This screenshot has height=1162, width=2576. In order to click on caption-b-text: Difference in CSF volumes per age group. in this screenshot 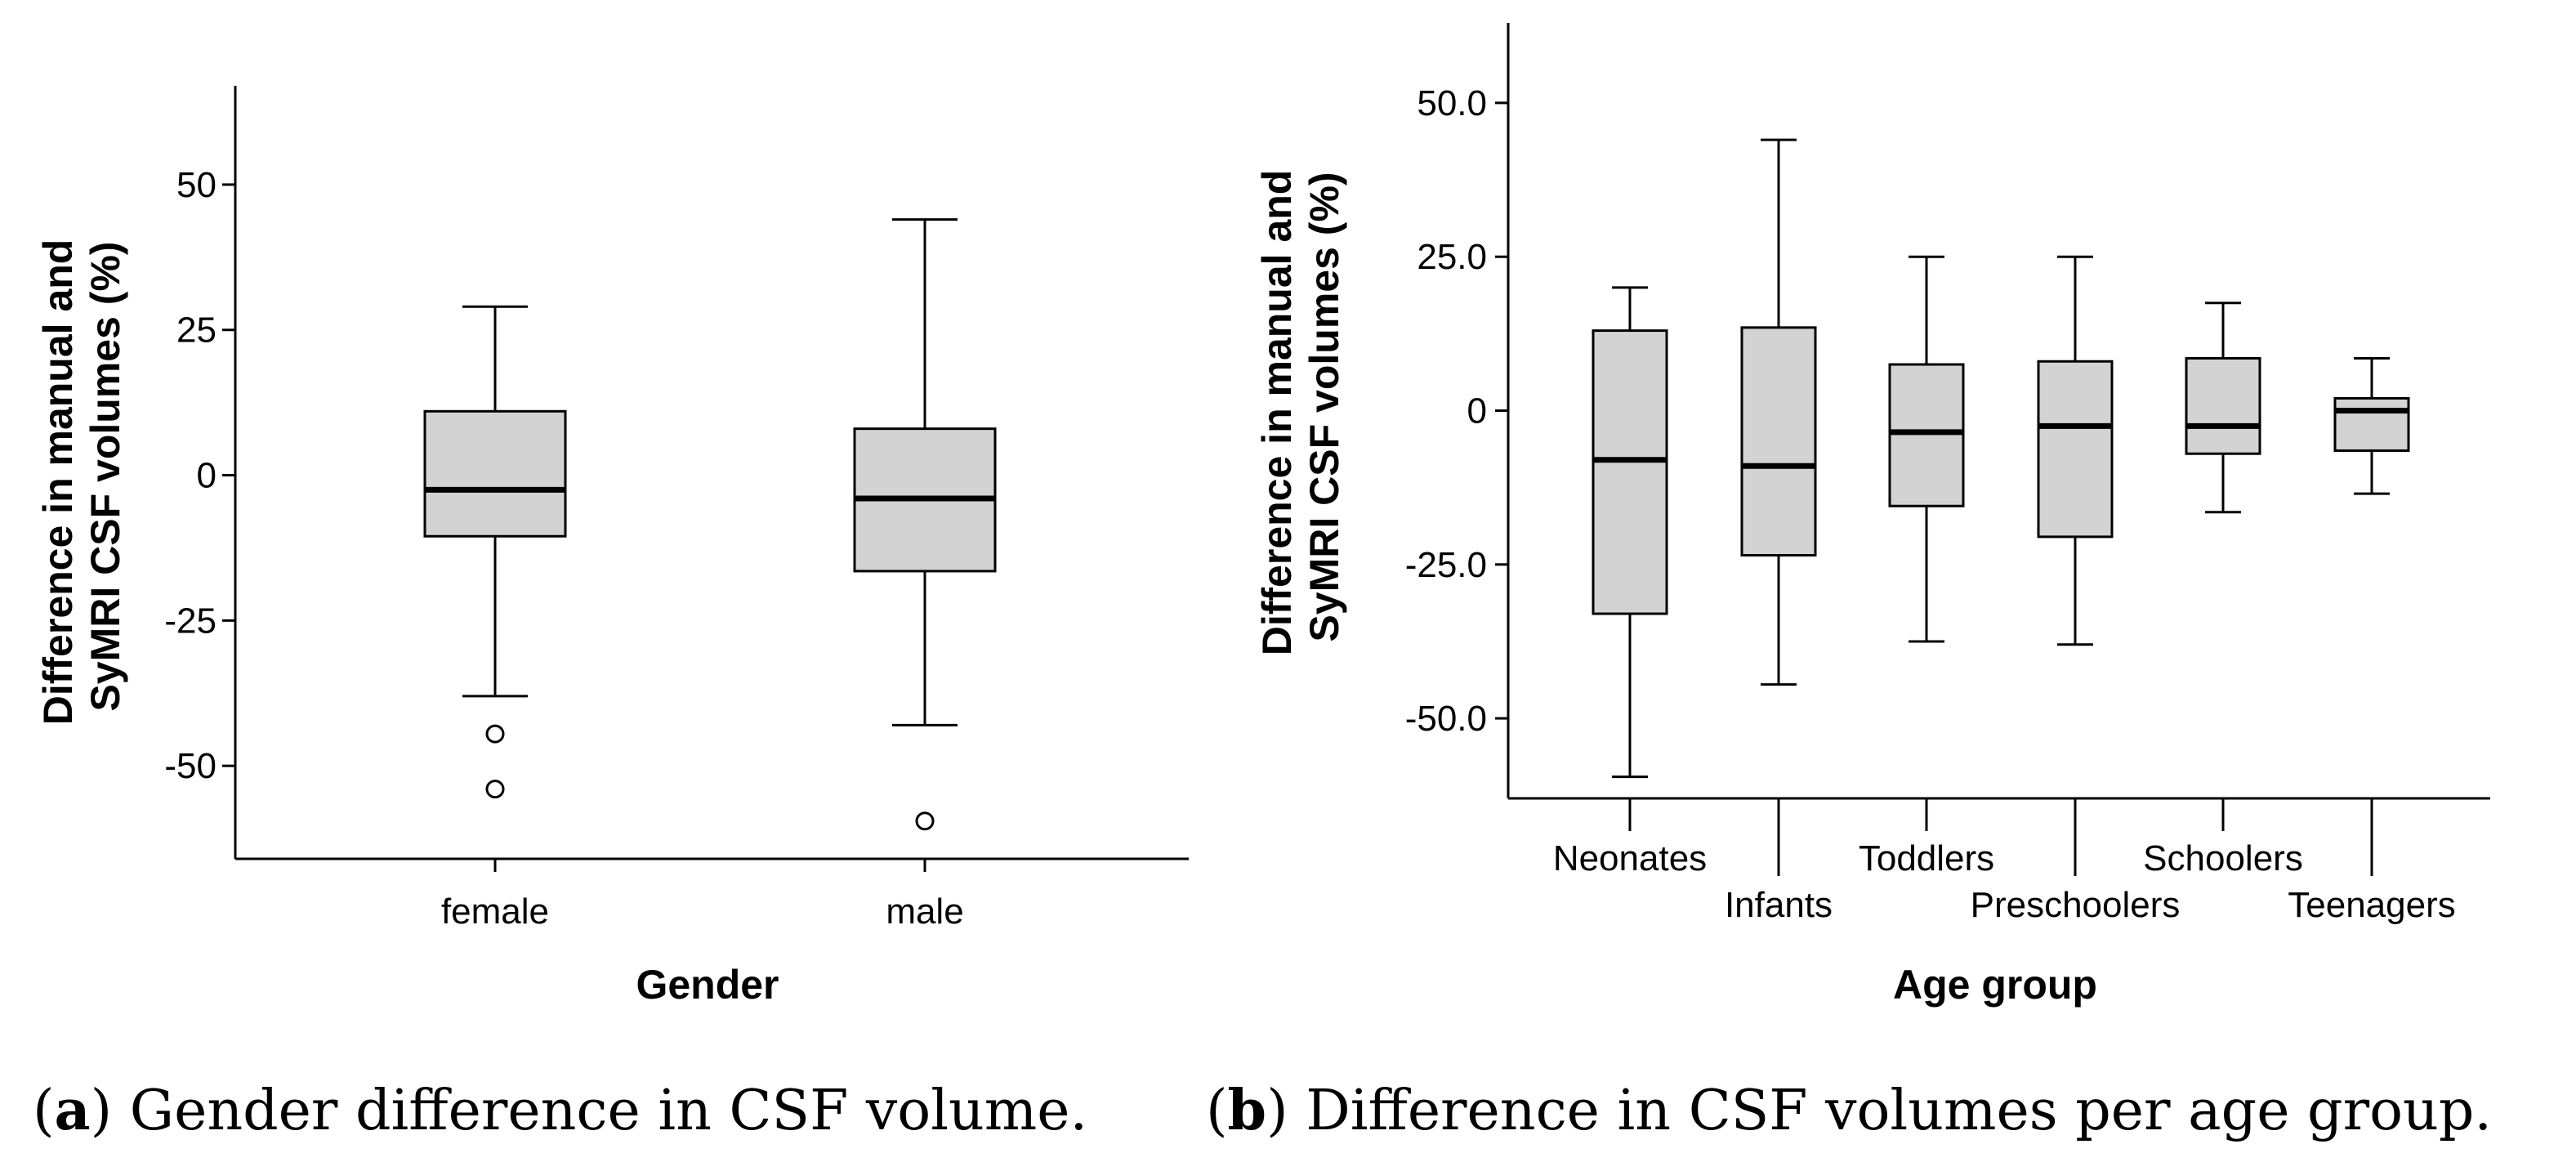, I will do `click(1899, 1111)`.